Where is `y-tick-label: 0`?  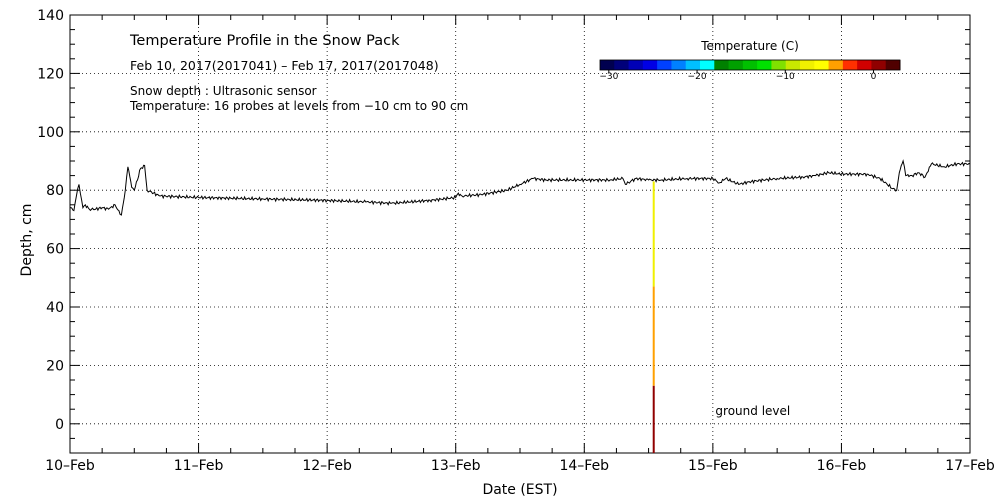
y-tick-label: 0 is located at coordinates (59, 425).